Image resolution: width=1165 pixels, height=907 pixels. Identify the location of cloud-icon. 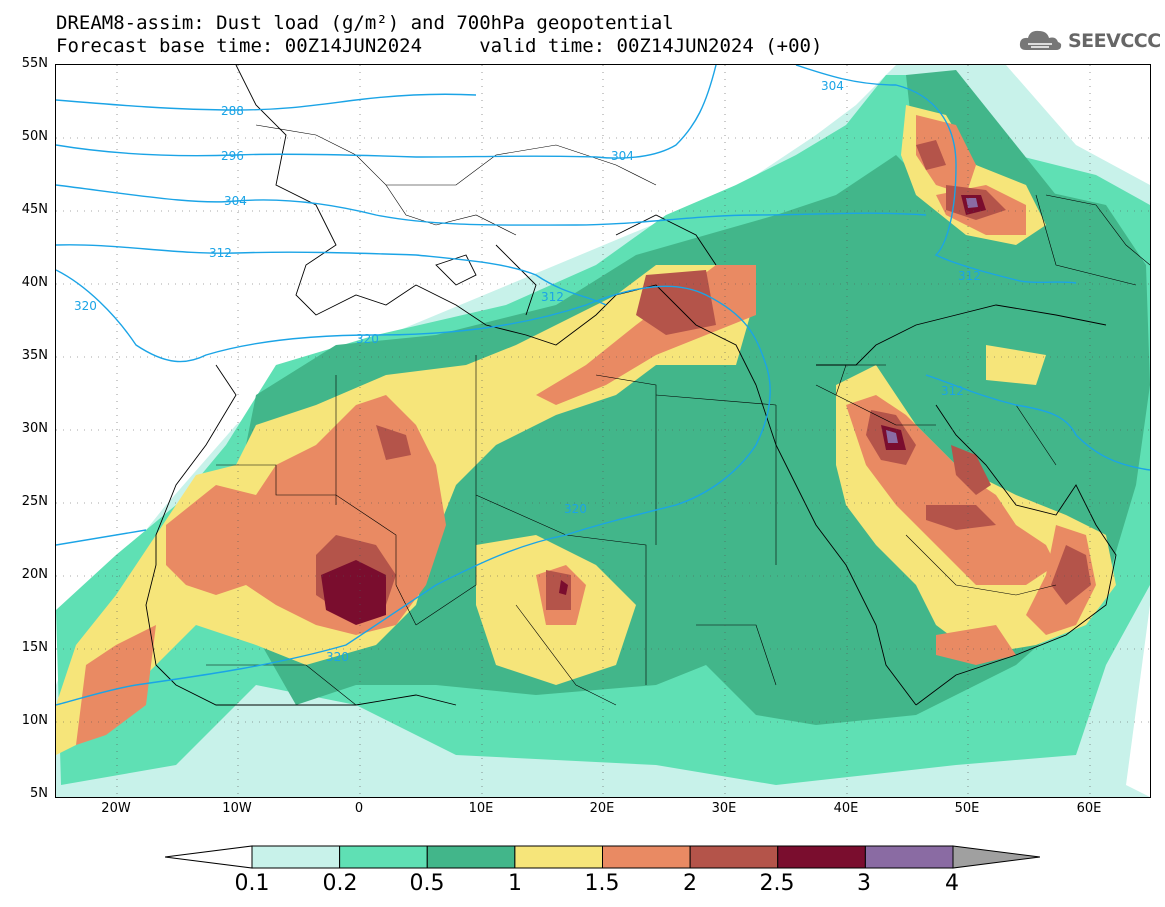
(1040, 40).